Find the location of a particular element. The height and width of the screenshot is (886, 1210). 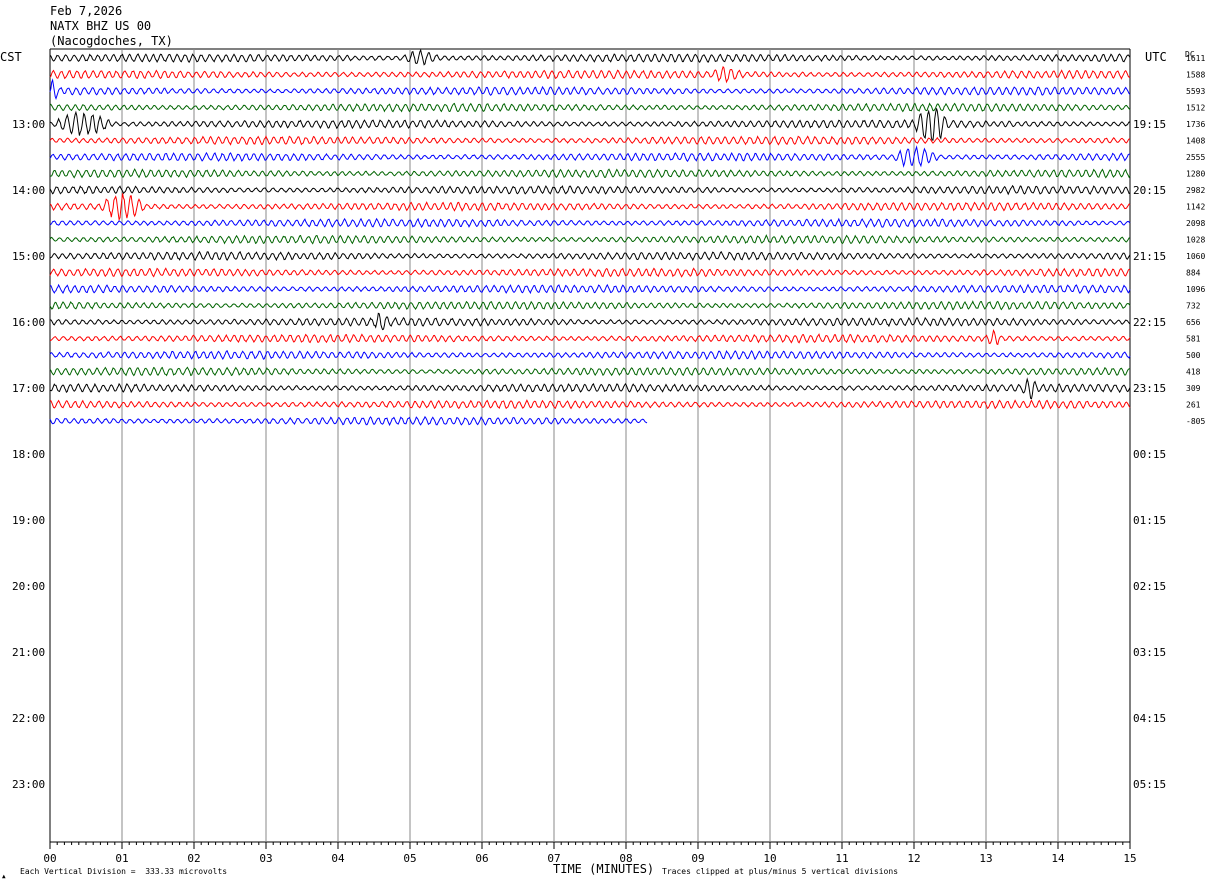

right-hour-label-0: 19:15 is located at coordinates (1149, 124).